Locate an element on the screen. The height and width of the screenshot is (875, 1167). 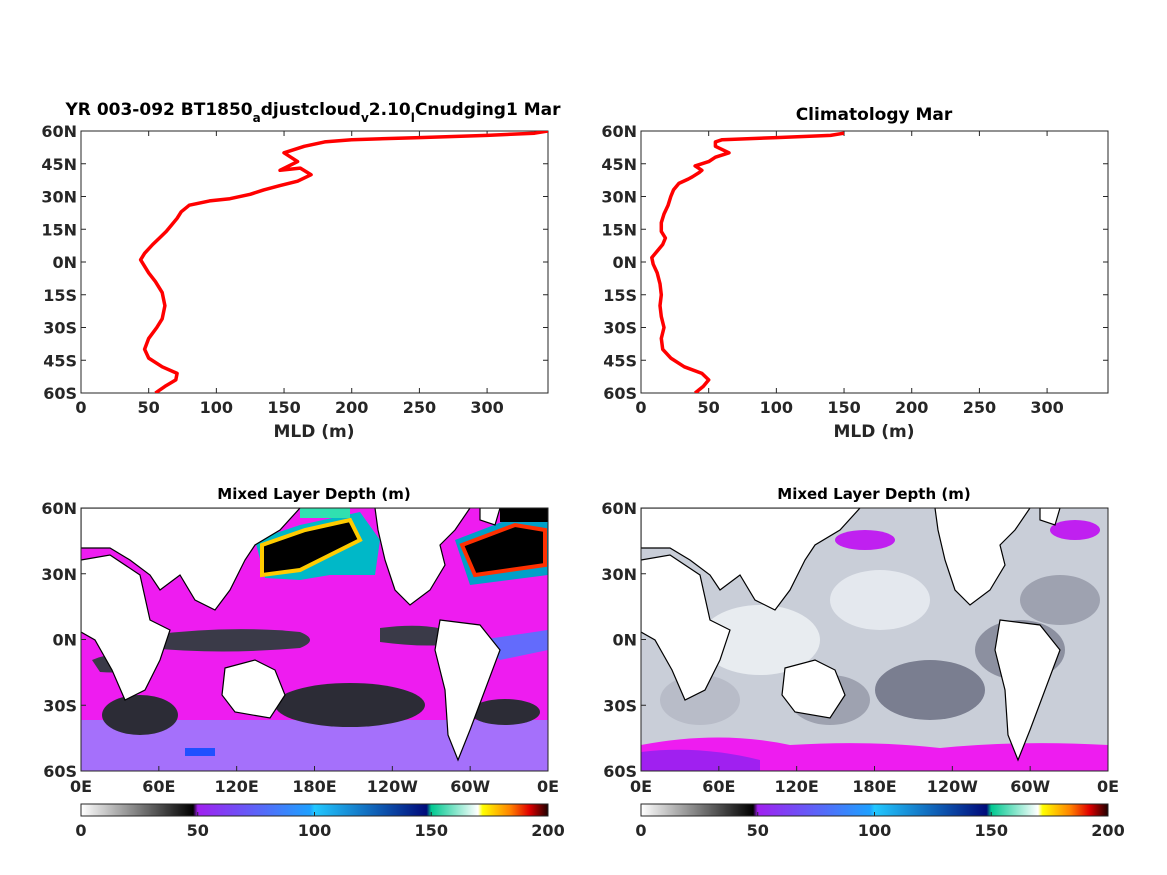
equatorial-band-indian is located at coordinates (230, 640).